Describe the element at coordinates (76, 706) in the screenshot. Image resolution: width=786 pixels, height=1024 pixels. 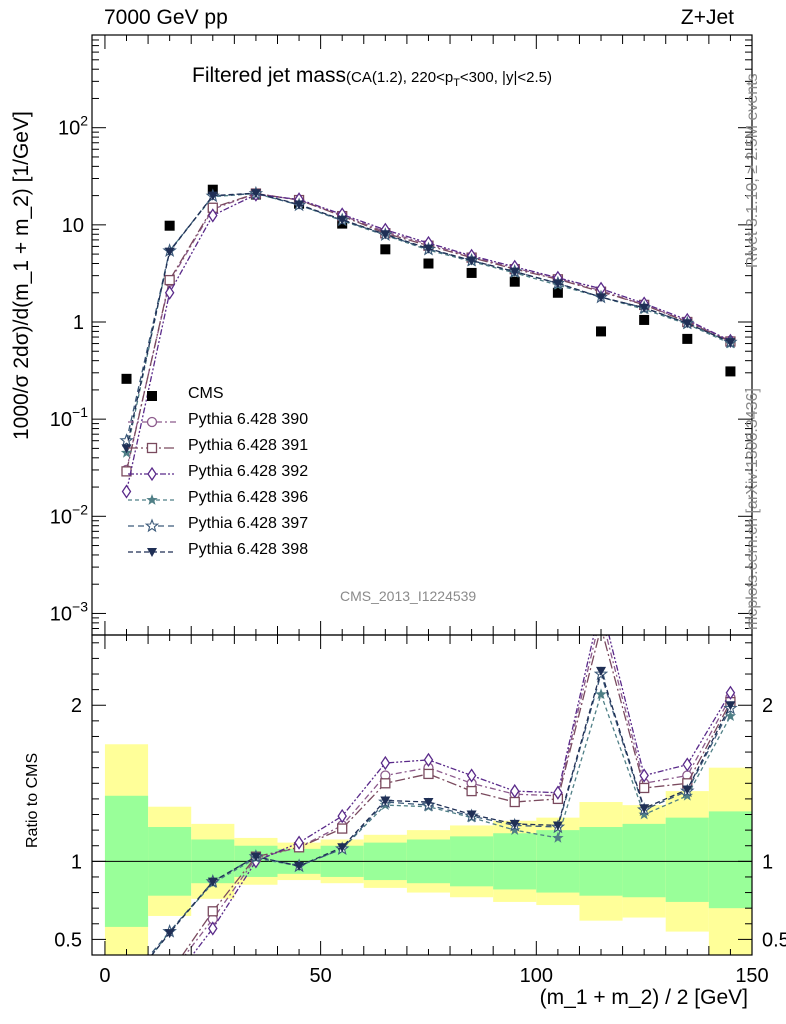
I see `y-tick-label-ratio-left: 2` at that location.